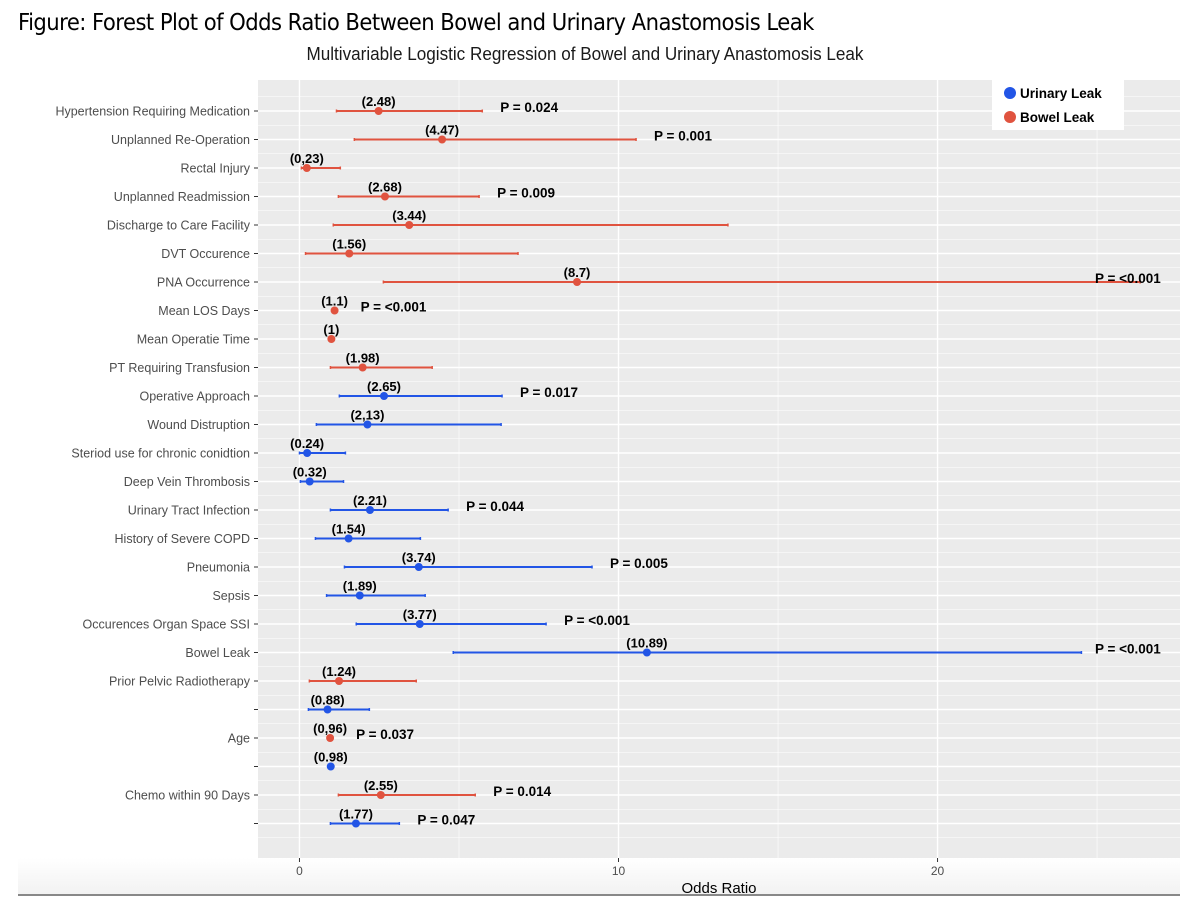 The width and height of the screenshot is (1194, 916). Describe the element at coordinates (619, 871) in the screenshot. I see `x-tick-label: 10` at that location.